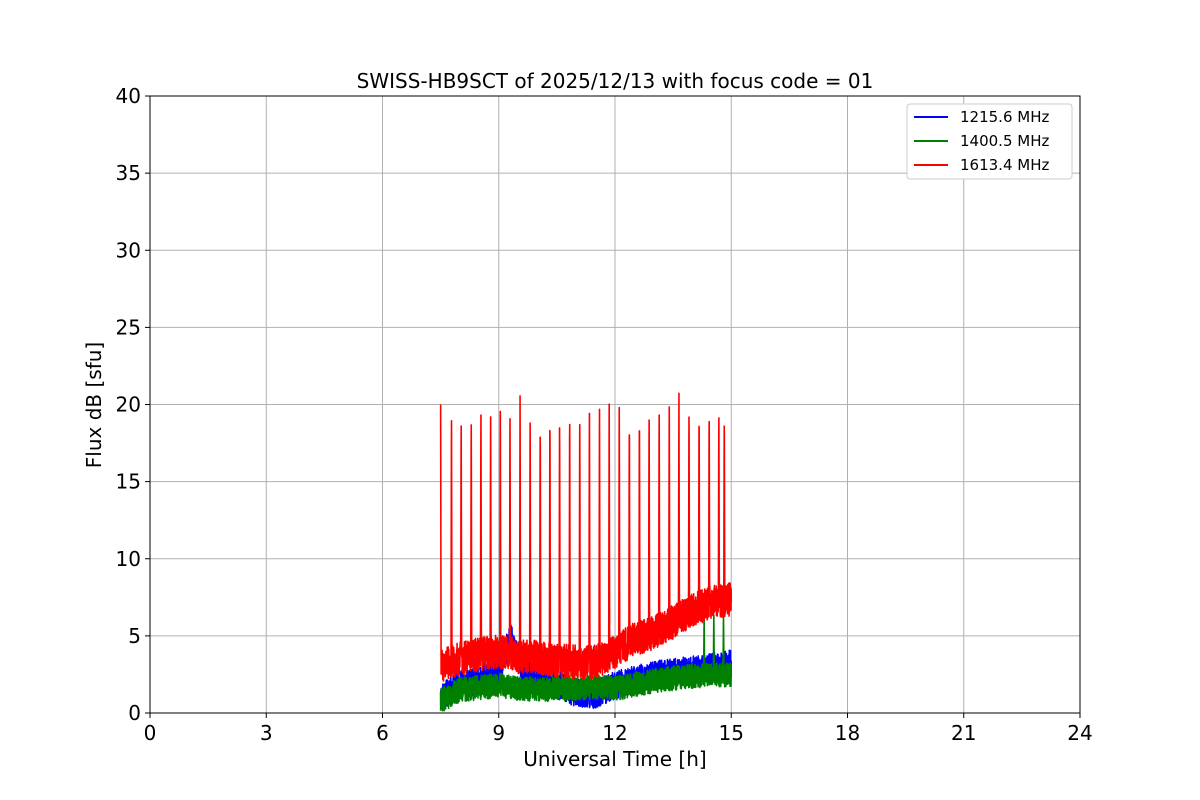 The height and width of the screenshot is (800, 1200). What do you see at coordinates (128, 250) in the screenshot?
I see `y-tick-label: 30` at bounding box center [128, 250].